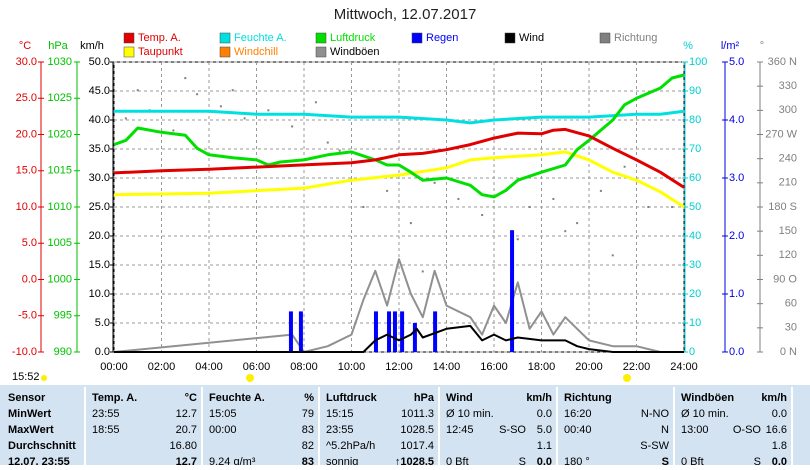 This screenshot has height=470, width=810. Describe the element at coordinates (705, 414) in the screenshot. I see `cell-text: Ø 10 min.` at that location.